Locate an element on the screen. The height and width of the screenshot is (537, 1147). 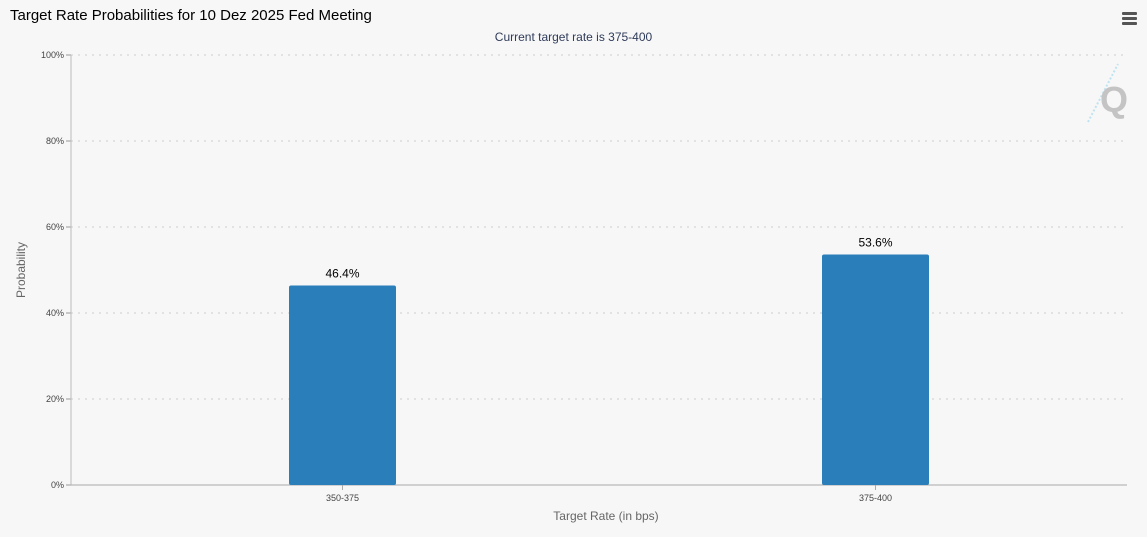
y-tick-label: 40% is located at coordinates (55, 313).